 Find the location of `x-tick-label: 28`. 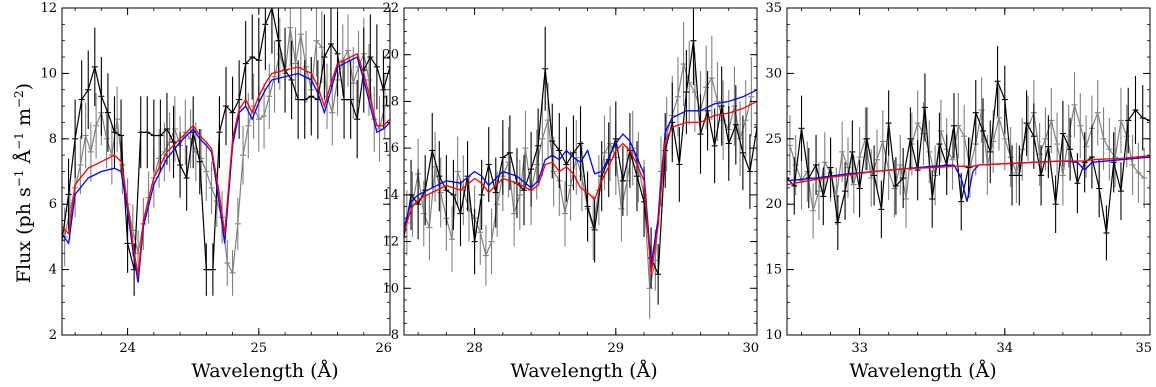

x-tick-label: 28 is located at coordinates (474, 348).